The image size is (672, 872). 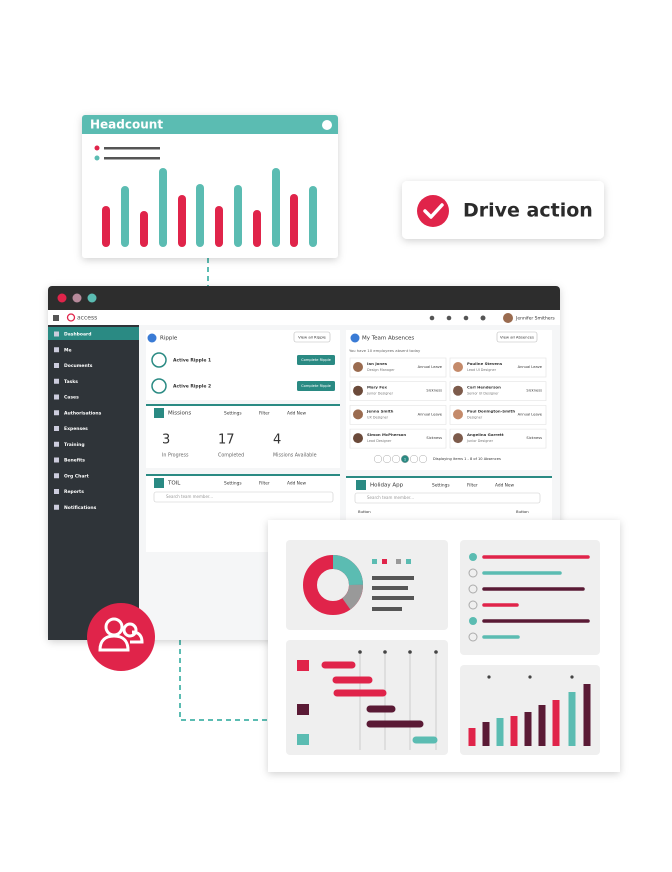 What do you see at coordinates (385, 350) in the screenshot?
I see `summary: You have 10 employees absent today` at bounding box center [385, 350].